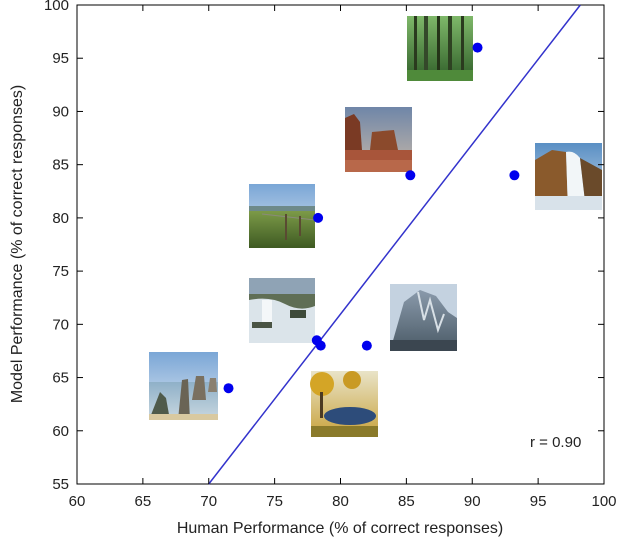  What do you see at coordinates (472, 501) in the screenshot?
I see `x-tick-label: 90` at bounding box center [472, 501].